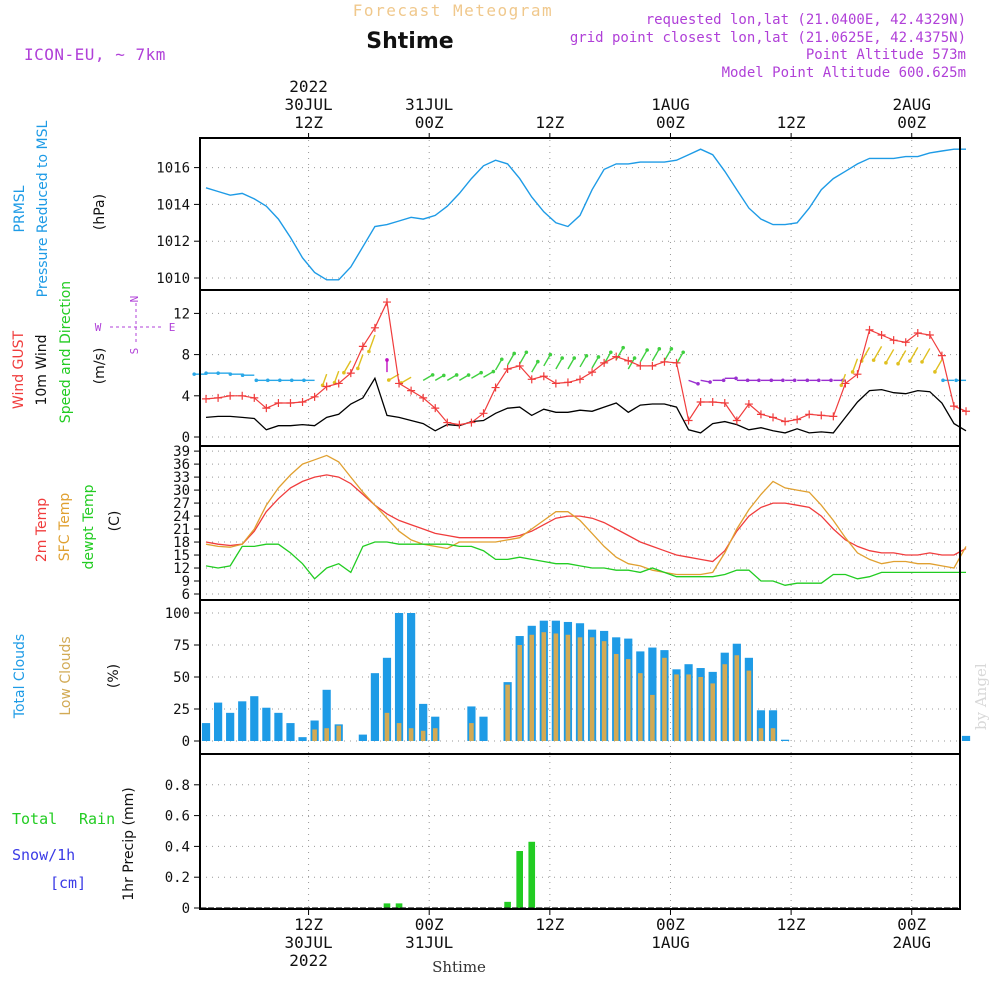 Image resolution: width=1000 pixels, height=1000 pixels. I want to click on temperature-ytick-label: 21, so click(181, 530).